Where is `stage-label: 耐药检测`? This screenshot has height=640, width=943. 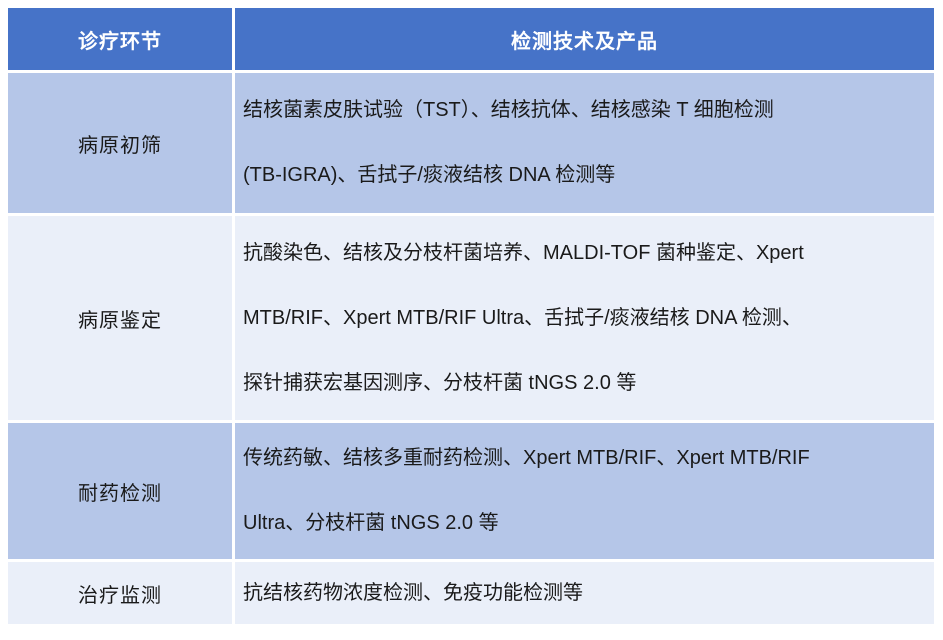 stage-label: 耐药检测 is located at coordinates (120, 493).